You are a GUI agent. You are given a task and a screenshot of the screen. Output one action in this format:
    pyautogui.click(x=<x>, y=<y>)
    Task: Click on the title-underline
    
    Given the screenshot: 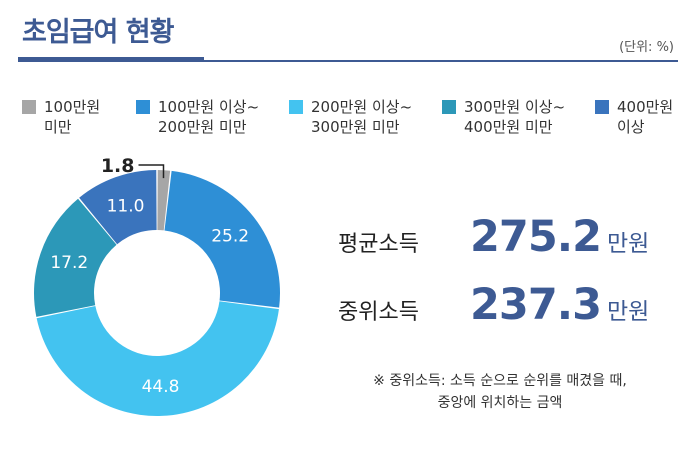 What is the action you would take?
    pyautogui.click(x=348, y=61)
    